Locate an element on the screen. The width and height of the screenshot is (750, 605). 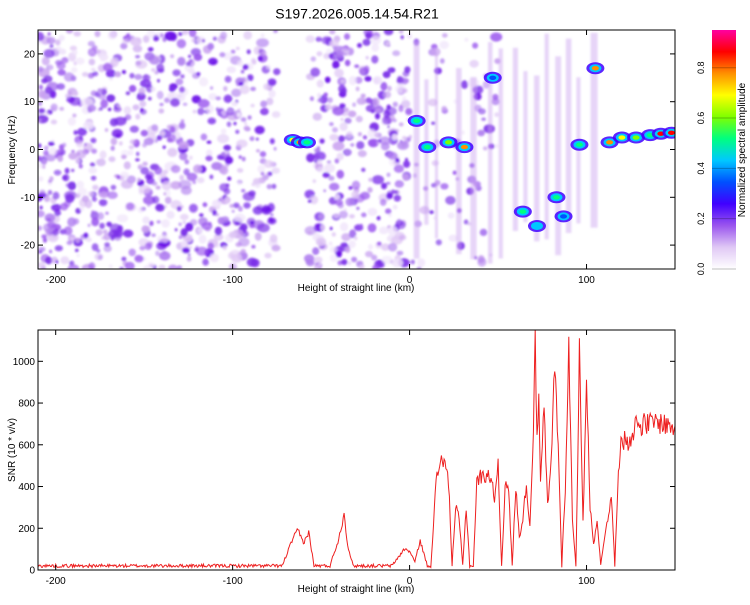
y-tick-label: 600 is located at coordinates (26, 445).